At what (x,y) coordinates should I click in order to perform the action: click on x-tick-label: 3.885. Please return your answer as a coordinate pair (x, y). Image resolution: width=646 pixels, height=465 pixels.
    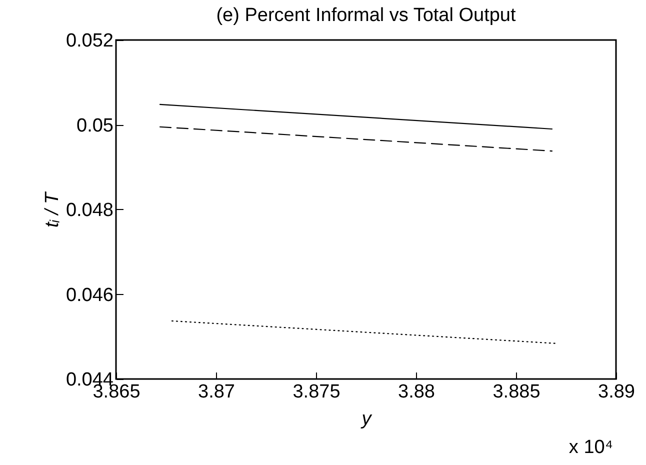
    Looking at the image, I should click on (516, 392).